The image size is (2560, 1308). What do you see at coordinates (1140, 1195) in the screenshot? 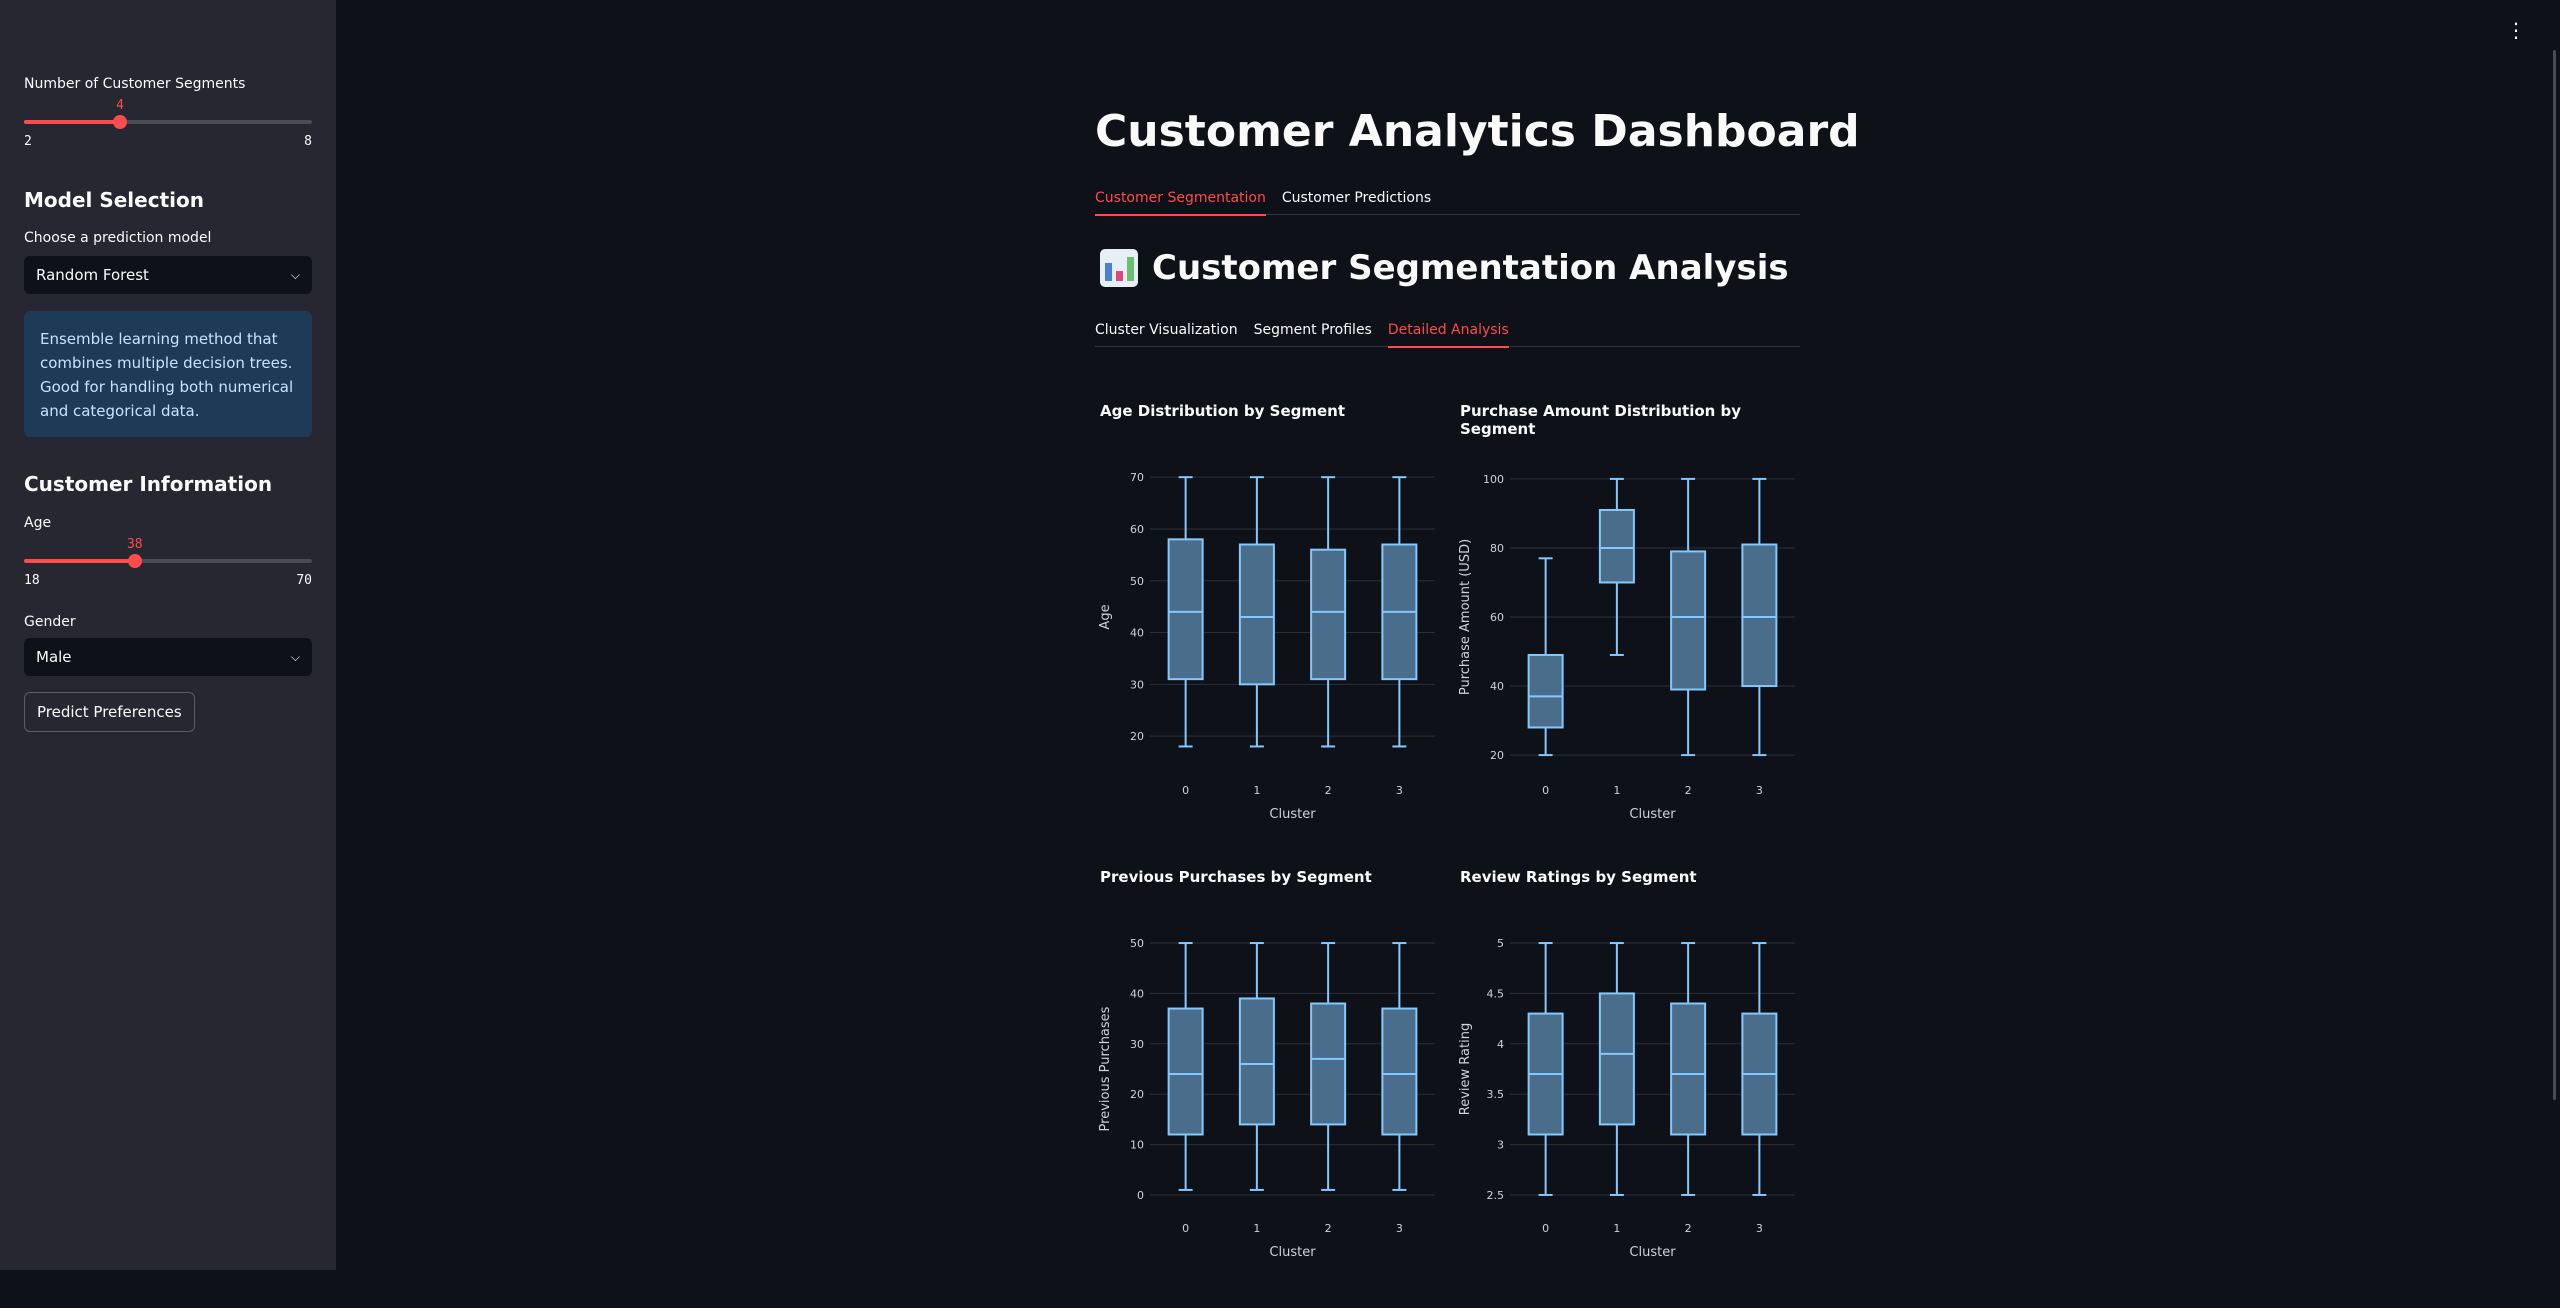
I see `y-tick-label: 0` at bounding box center [1140, 1195].